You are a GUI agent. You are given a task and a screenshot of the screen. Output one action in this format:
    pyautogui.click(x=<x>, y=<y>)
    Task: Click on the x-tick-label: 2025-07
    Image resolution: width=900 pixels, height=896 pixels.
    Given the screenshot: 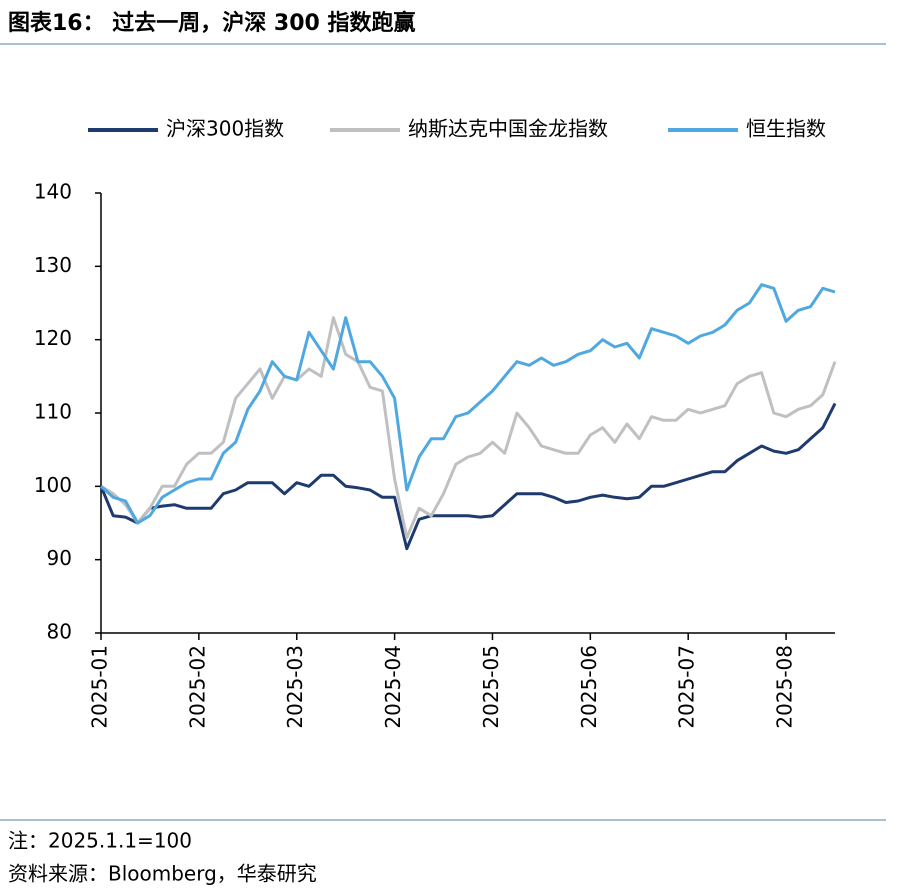 What is the action you would take?
    pyautogui.click(x=687, y=687)
    